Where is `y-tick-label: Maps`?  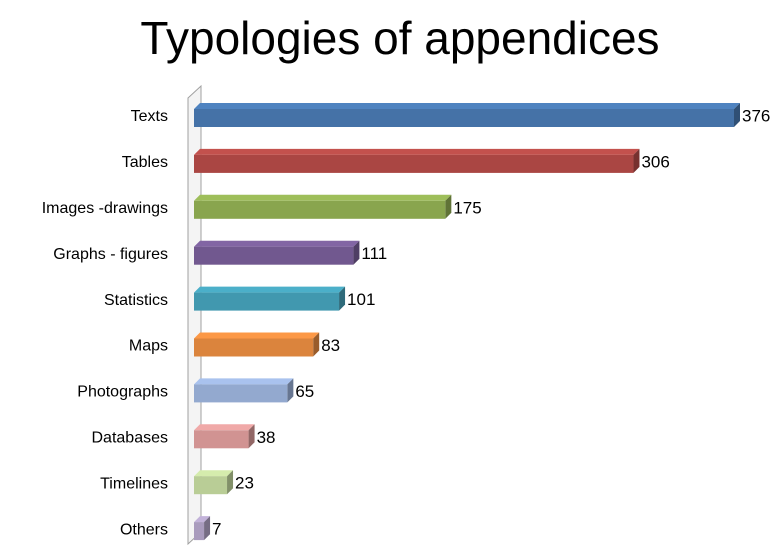 y-tick-label: Maps is located at coordinates (148, 346).